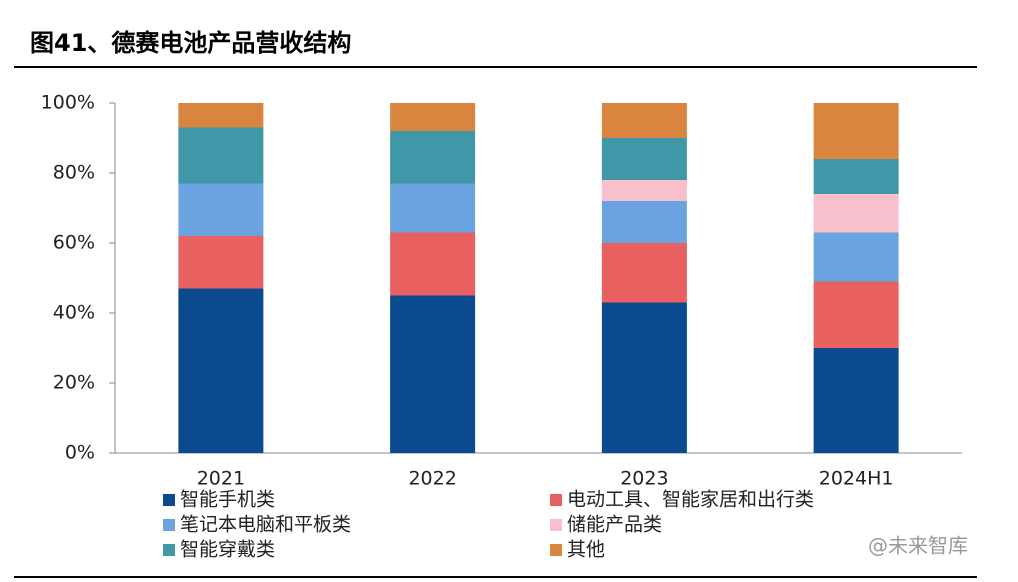 This screenshot has height=582, width=1018. Describe the element at coordinates (856, 479) in the screenshot. I see `x-tick-label: 2024H1` at that location.